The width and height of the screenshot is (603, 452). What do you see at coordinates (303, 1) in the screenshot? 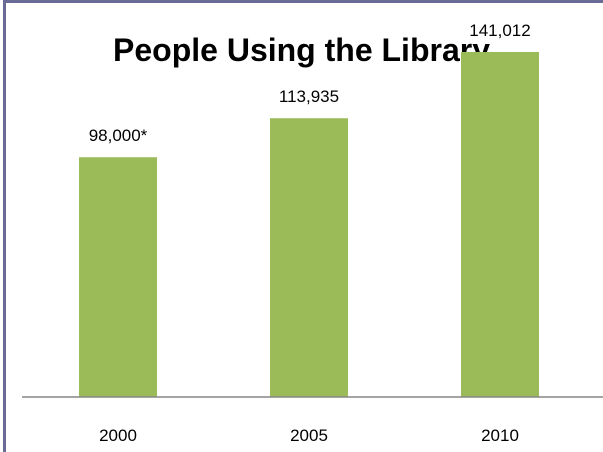
I see `slide-frame-top` at bounding box center [303, 1].